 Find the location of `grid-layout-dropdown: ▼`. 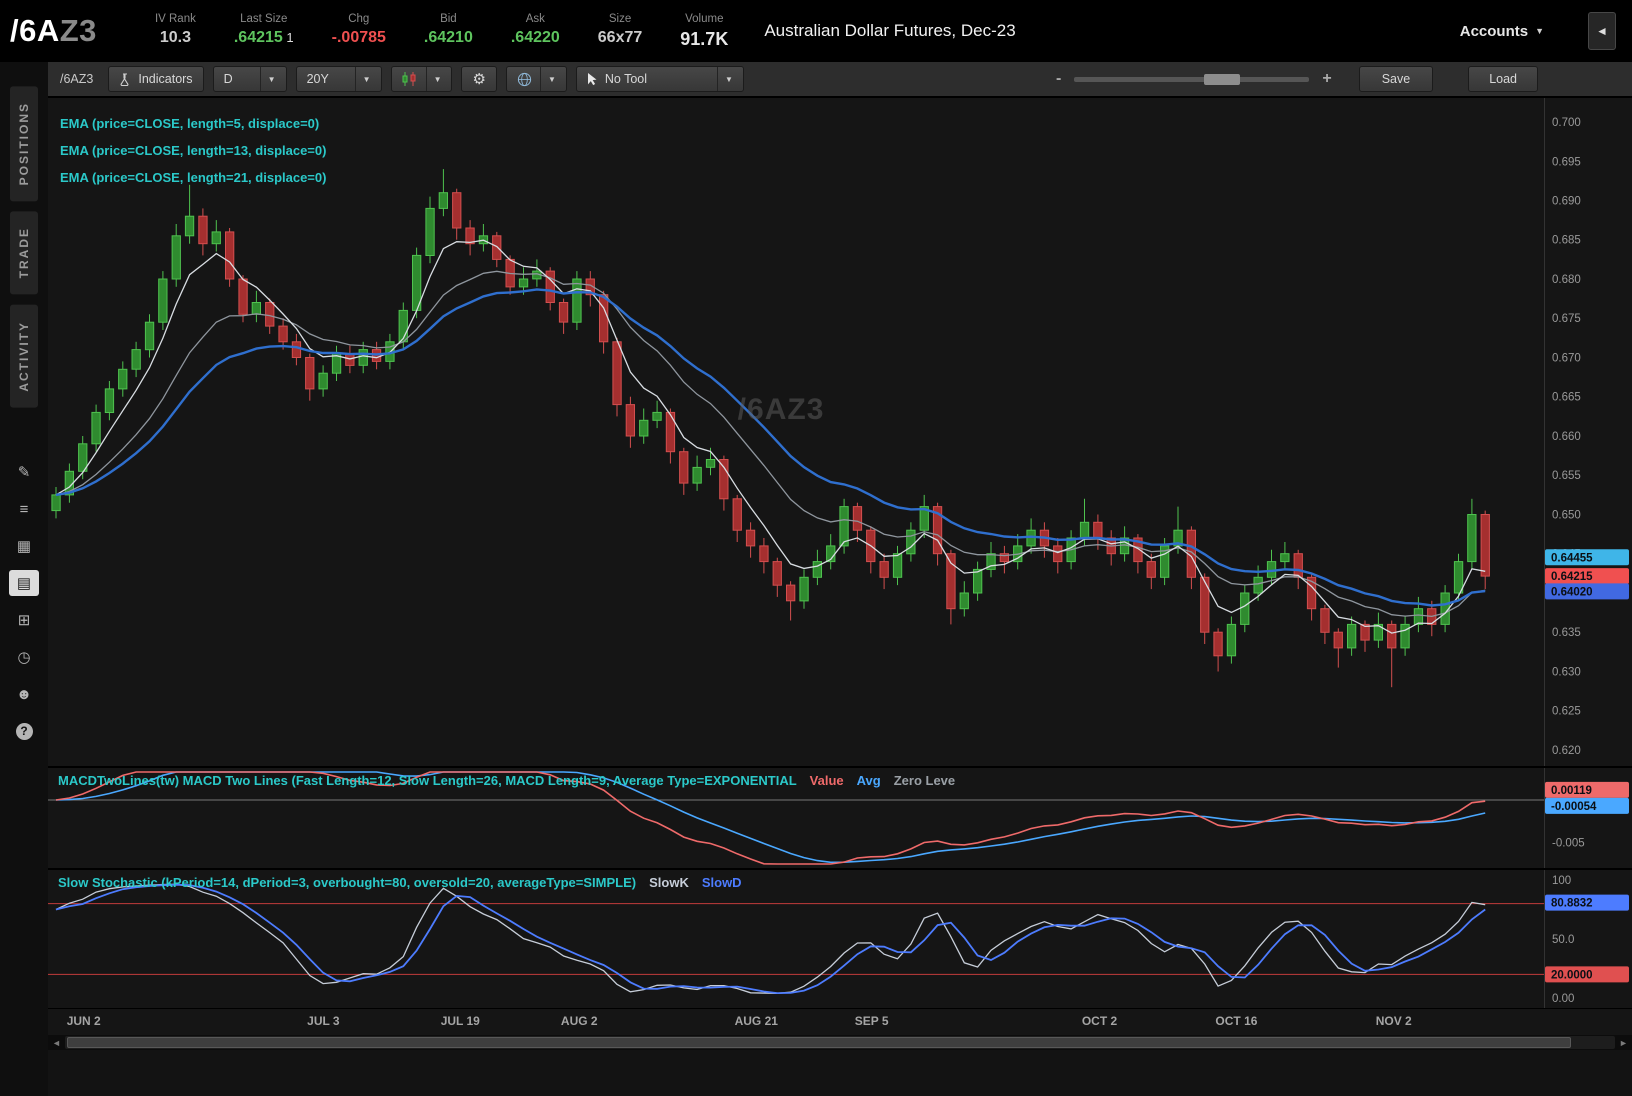

grid-layout-dropdown: ▼ is located at coordinates (536, 79).